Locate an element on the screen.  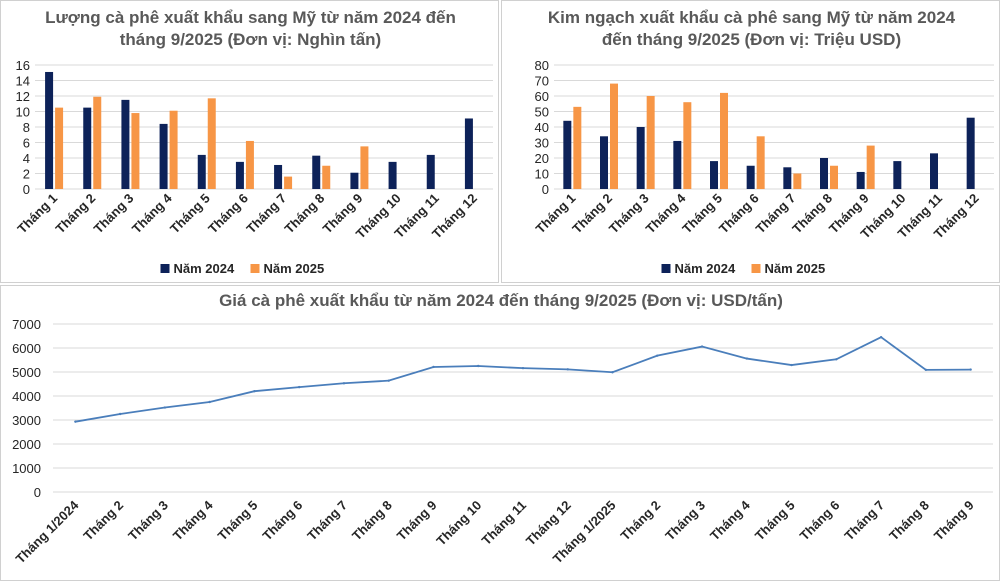
y-tick-label: 5000 is located at coordinates (26, 372).